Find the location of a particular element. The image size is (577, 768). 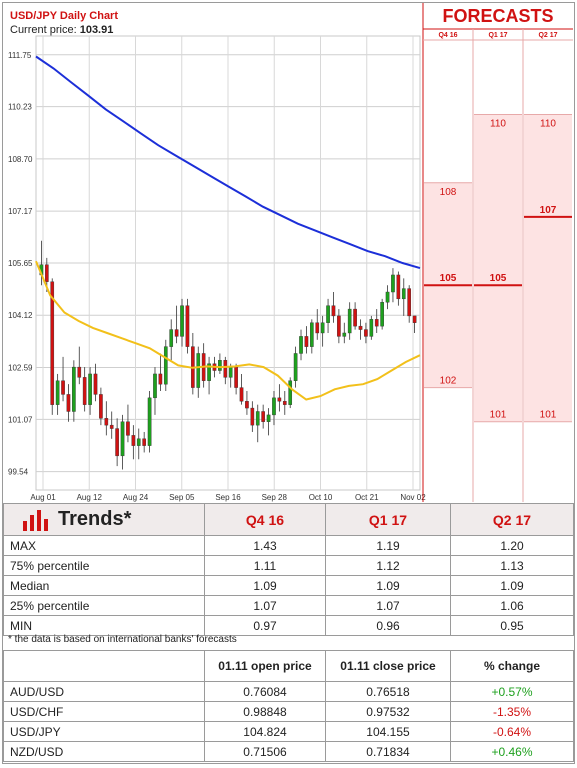

x-tick-label: Aug 24 is located at coordinates (136, 497).